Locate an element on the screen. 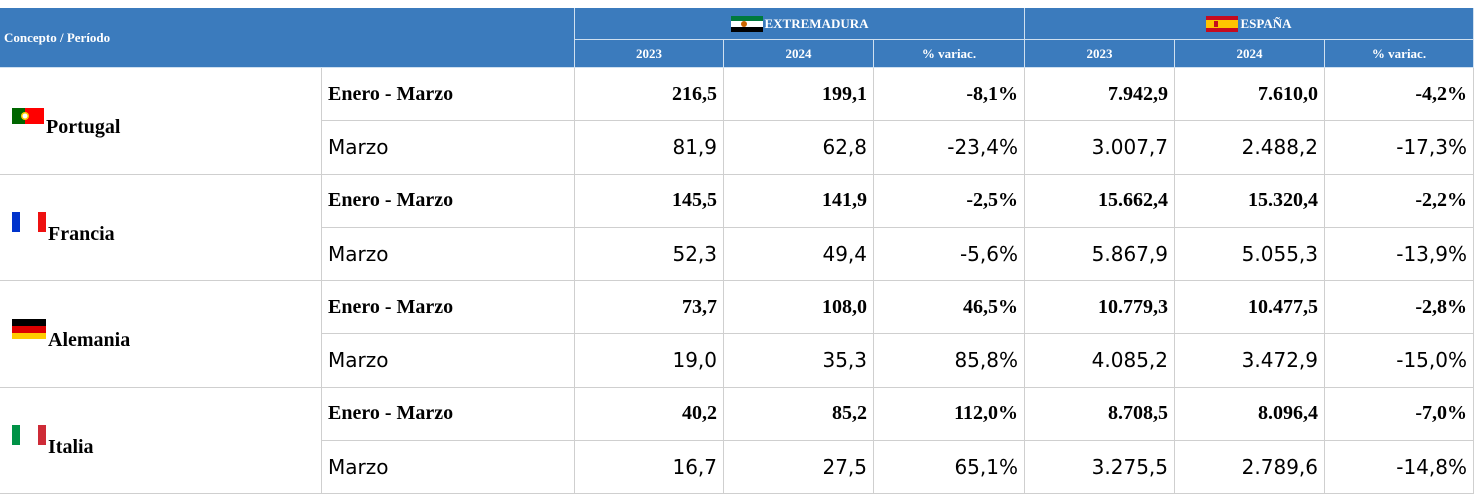 This screenshot has width=1474, height=494. value-cell: 2.488,2 is located at coordinates (1250, 148).